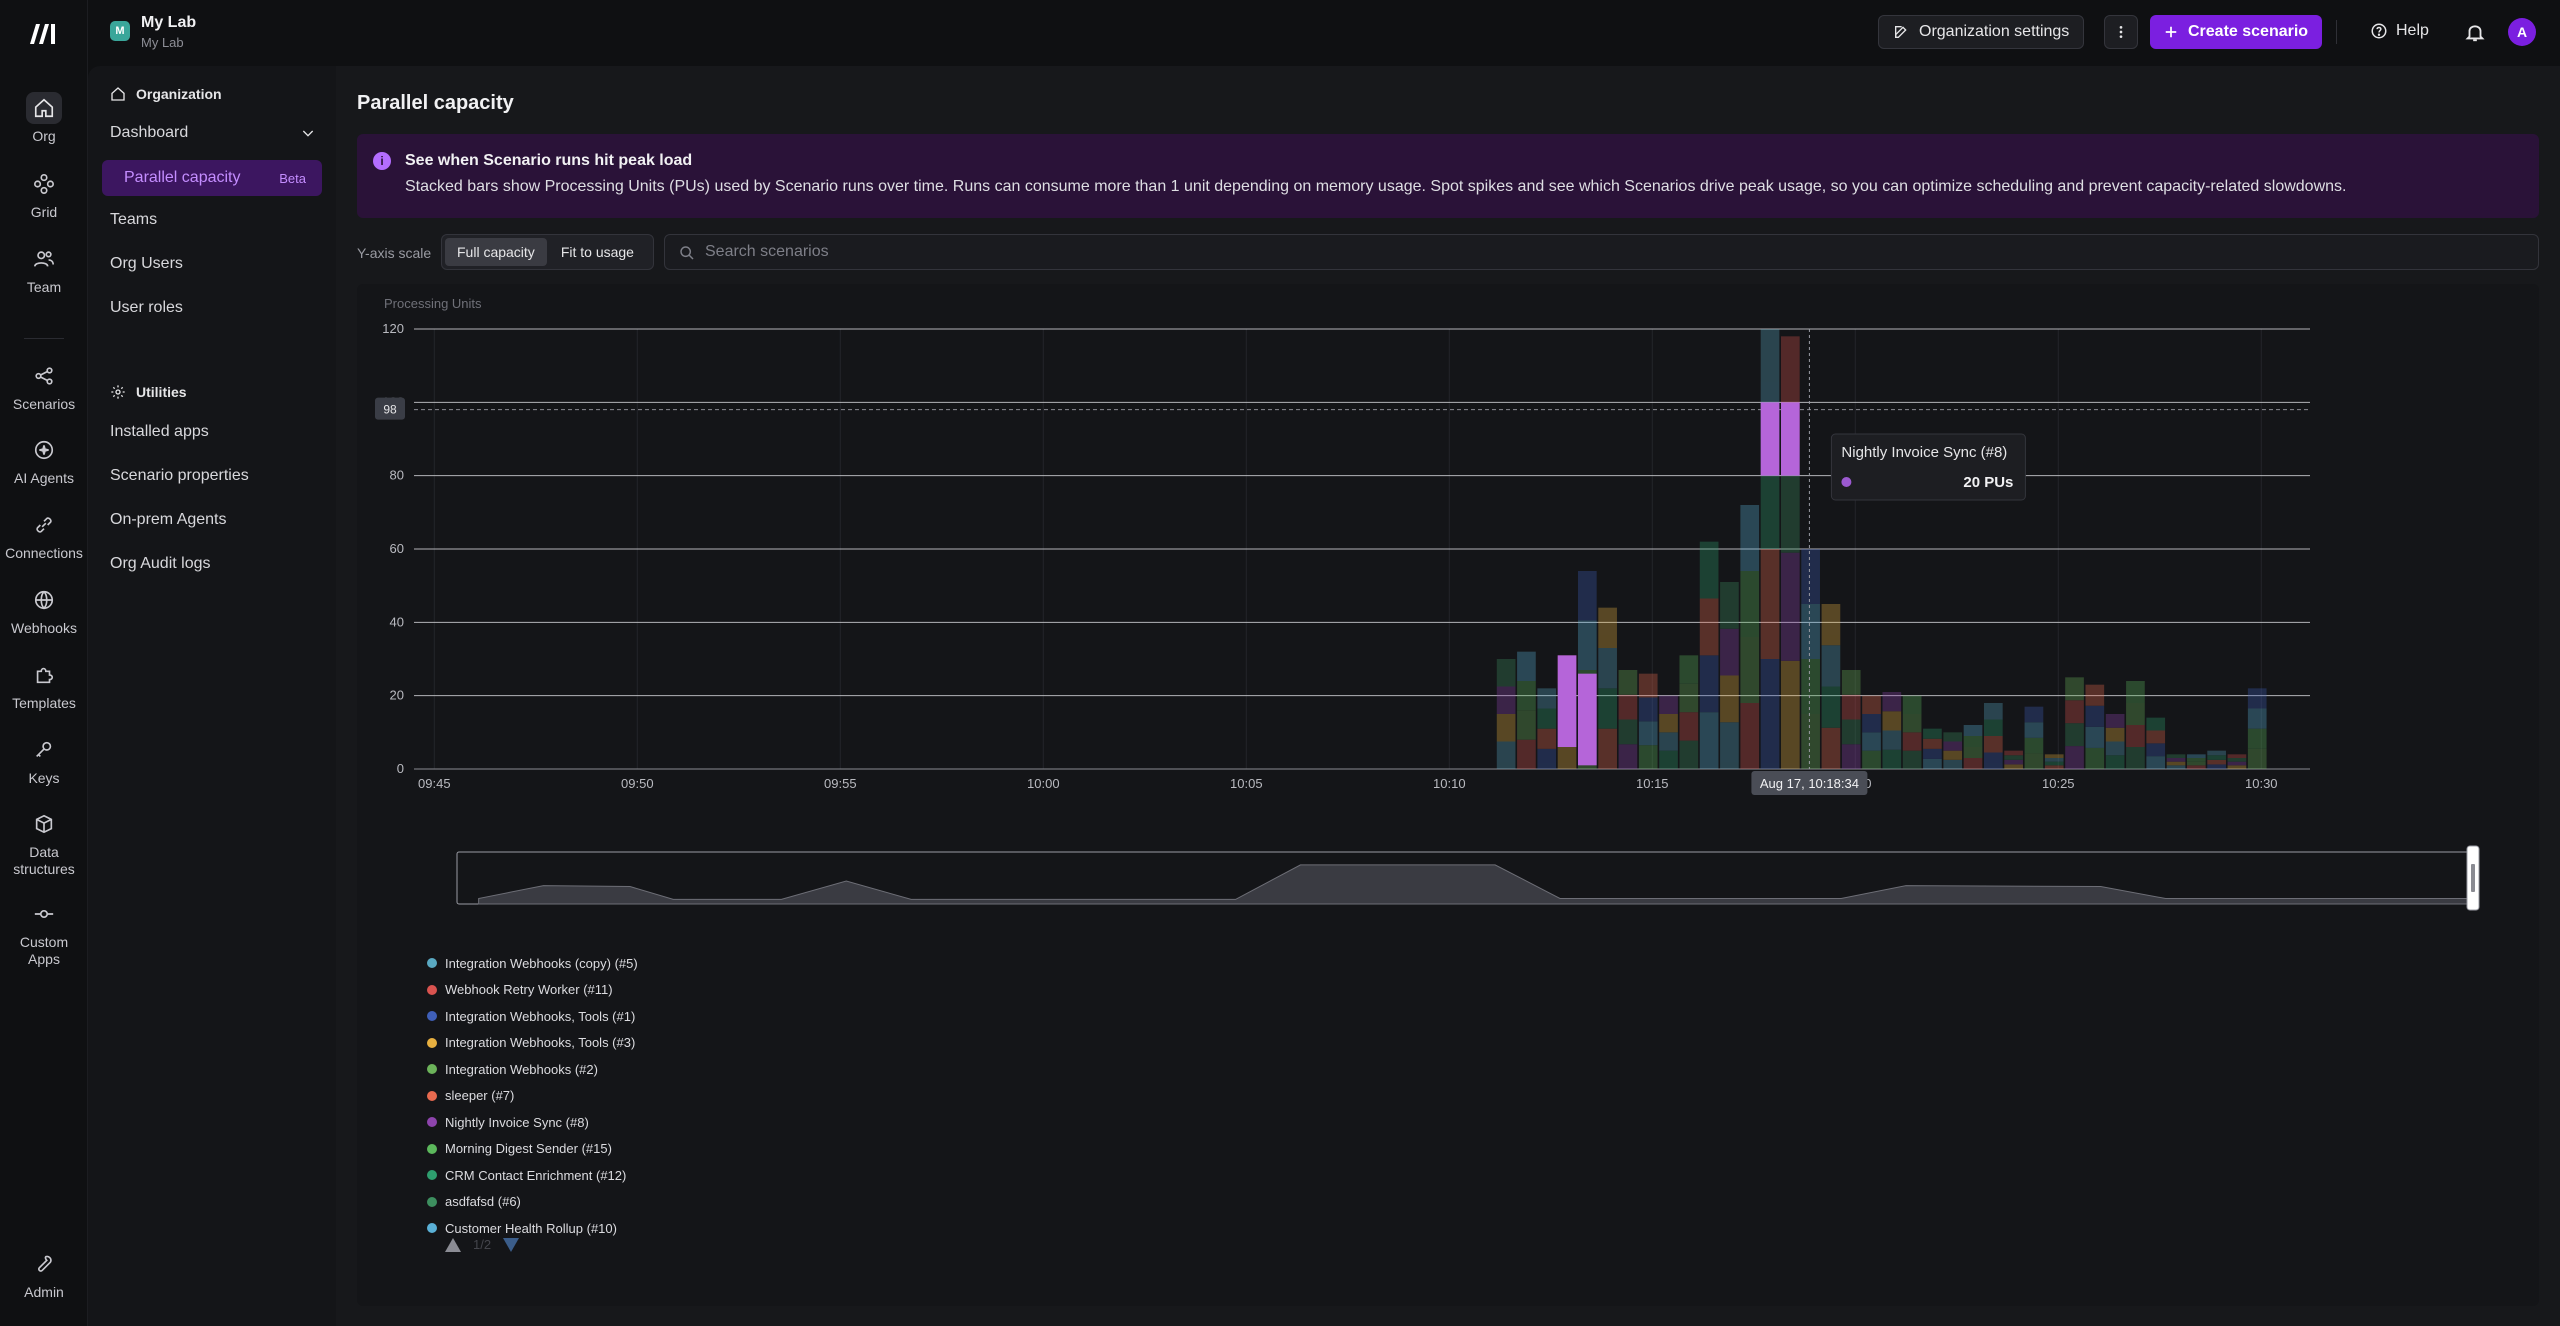 The height and width of the screenshot is (1326, 2560). I want to click on tooltip-series-dot, so click(1846, 482).